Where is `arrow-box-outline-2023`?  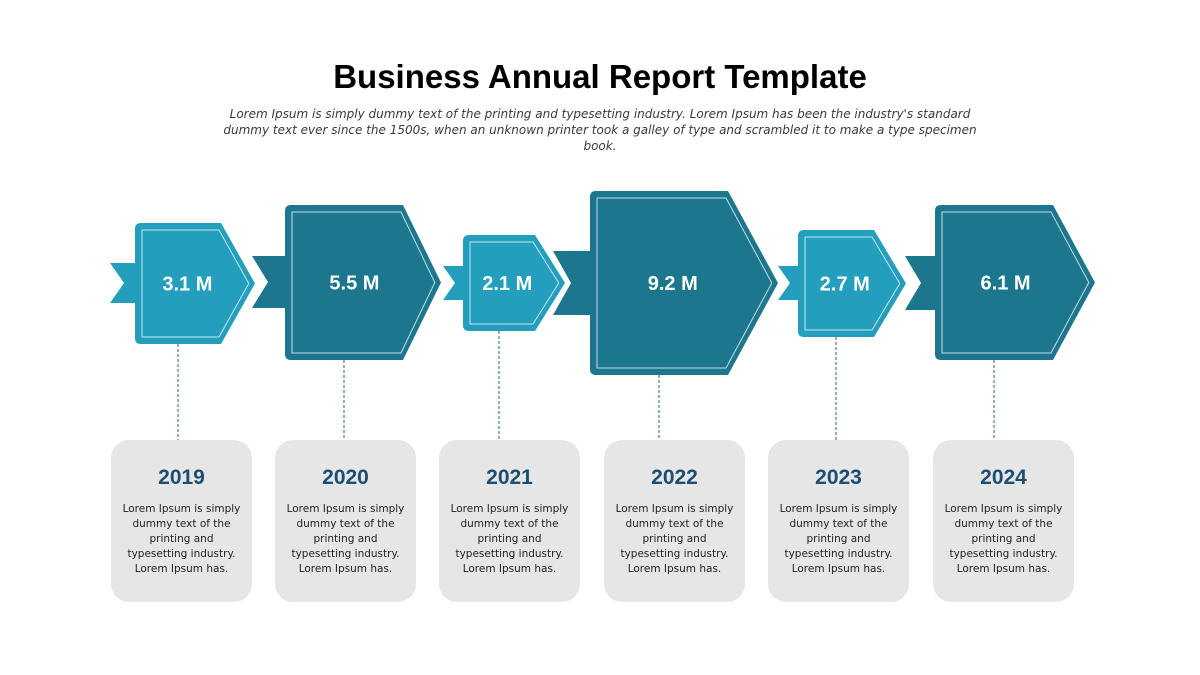
arrow-box-outline-2023 is located at coordinates (852, 283).